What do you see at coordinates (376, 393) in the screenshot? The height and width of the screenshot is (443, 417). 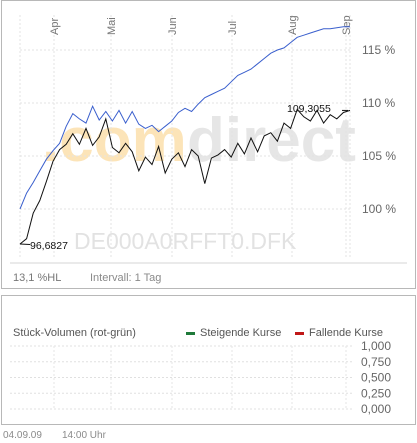 I see `volume-y-tick-label: 0,250` at bounding box center [376, 393].